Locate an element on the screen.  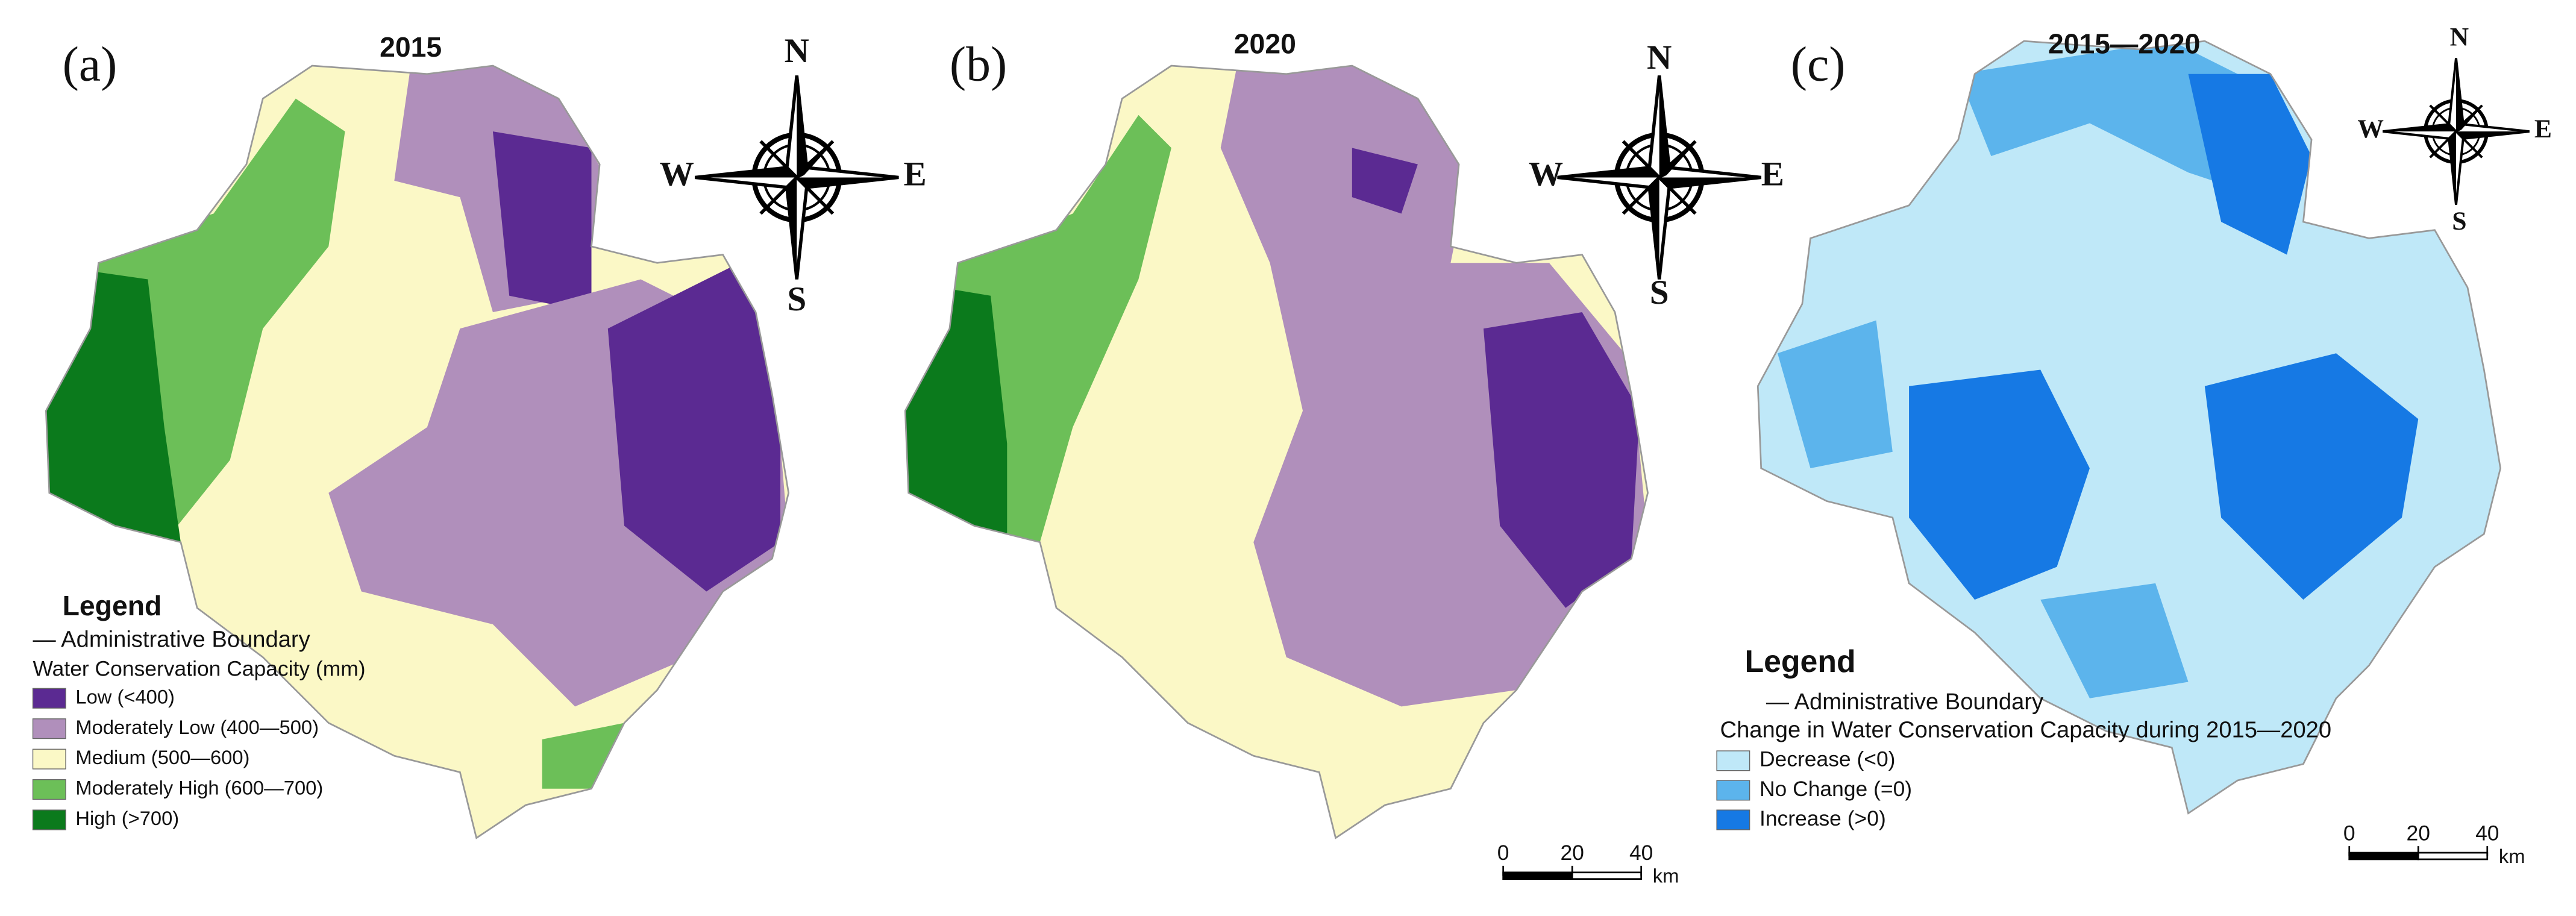
panel-label: (c) is located at coordinates (1818, 63).